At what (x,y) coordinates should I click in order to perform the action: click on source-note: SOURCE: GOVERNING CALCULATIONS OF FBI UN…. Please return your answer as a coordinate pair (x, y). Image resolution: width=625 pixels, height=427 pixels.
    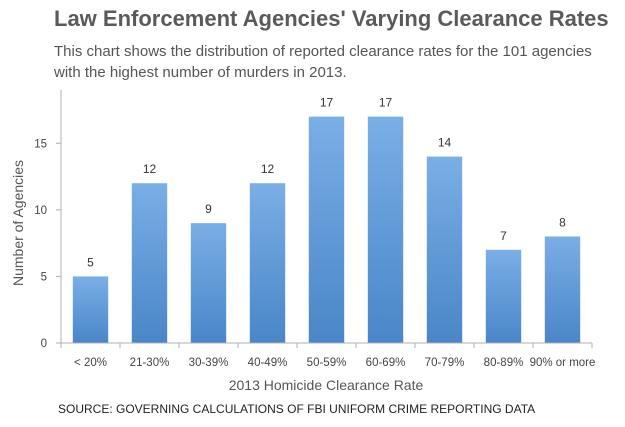
    Looking at the image, I should click on (297, 409).